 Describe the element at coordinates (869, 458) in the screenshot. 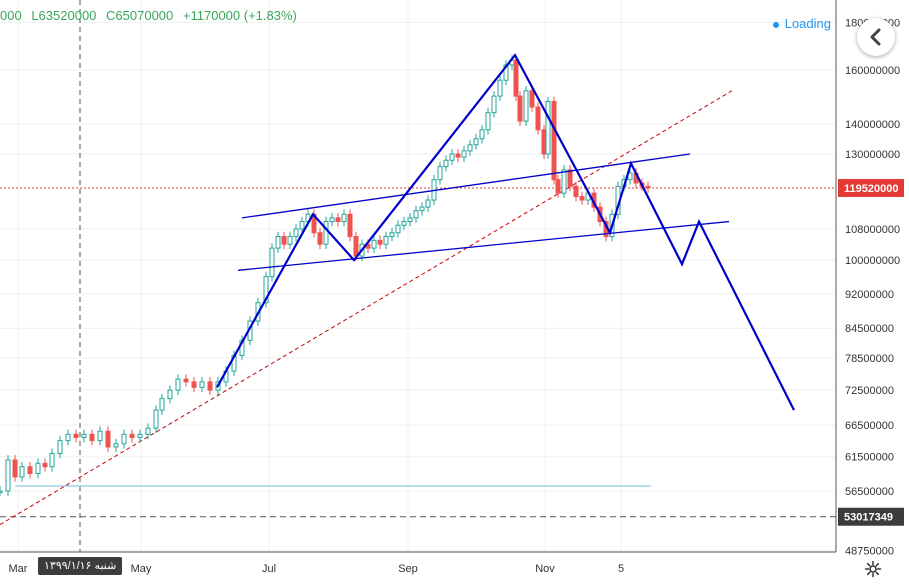

I see `y-tick-label: 61500000` at that location.